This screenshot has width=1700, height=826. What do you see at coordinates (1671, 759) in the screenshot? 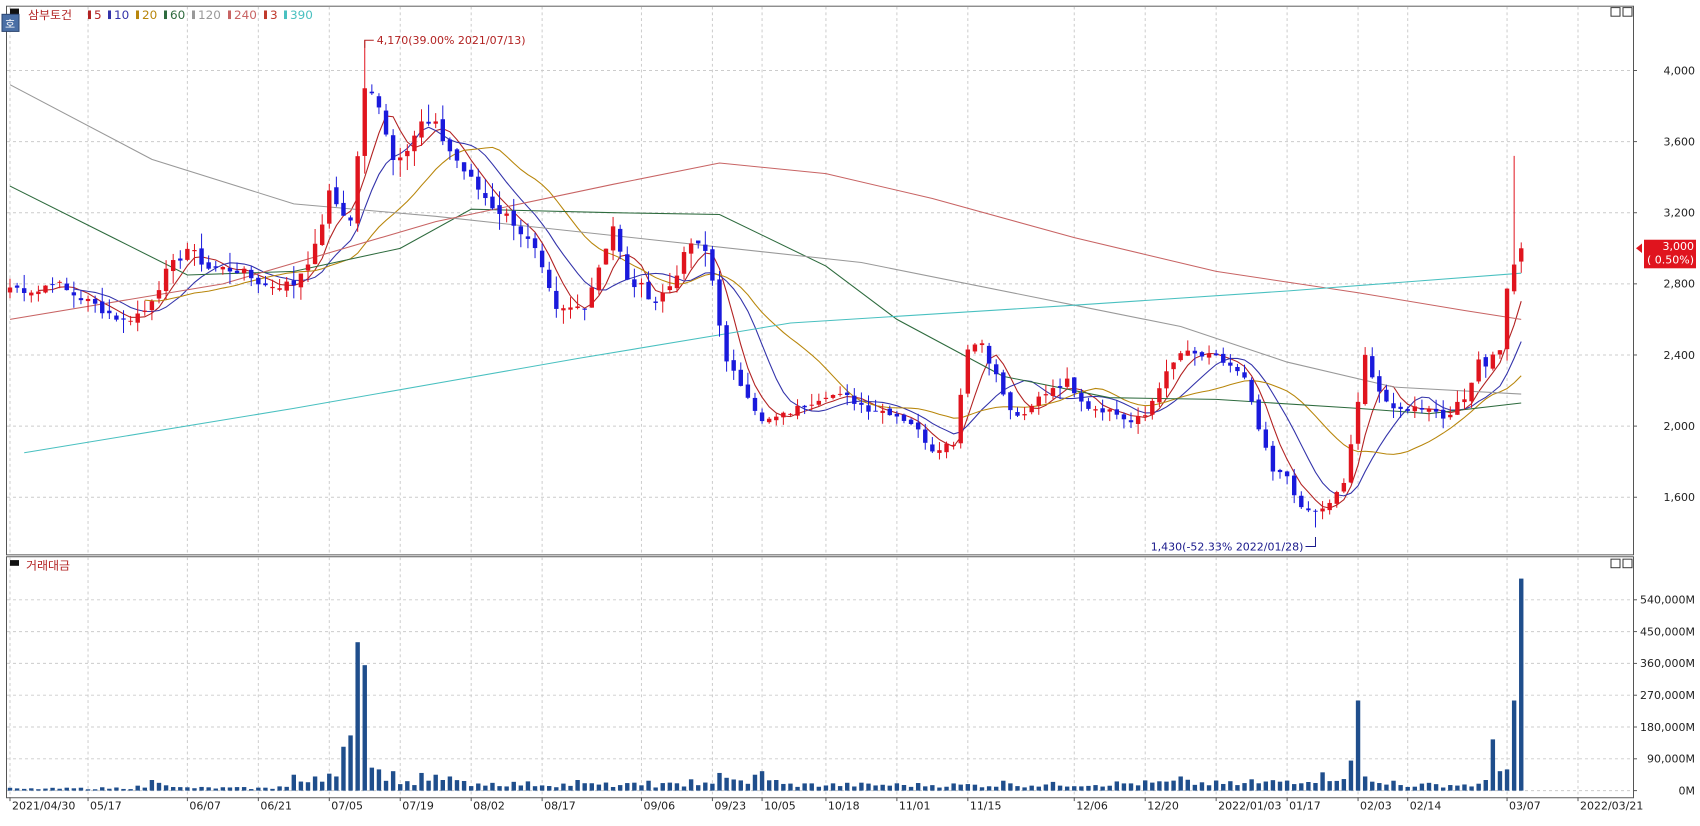
I see `volume-tick-label: 90,000M` at bounding box center [1671, 759].